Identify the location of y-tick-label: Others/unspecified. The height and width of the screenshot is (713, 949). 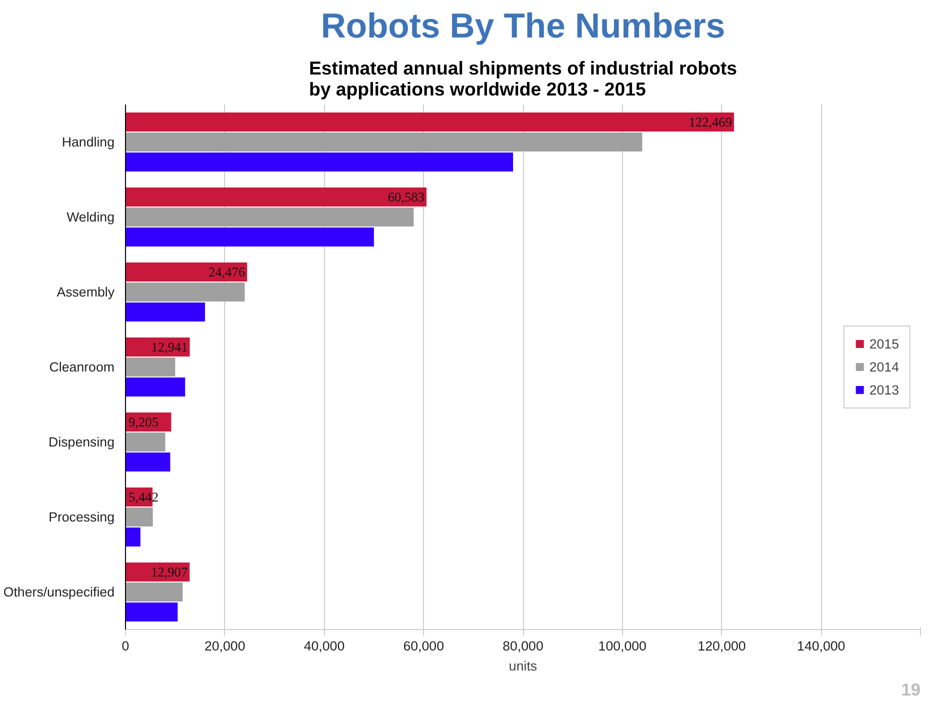
(59, 592).